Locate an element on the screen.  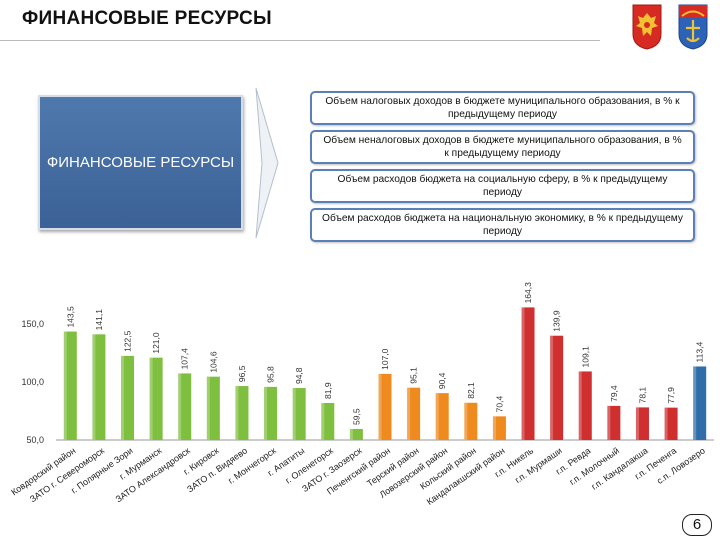
data-label: 121,0 is located at coordinates (156, 343).